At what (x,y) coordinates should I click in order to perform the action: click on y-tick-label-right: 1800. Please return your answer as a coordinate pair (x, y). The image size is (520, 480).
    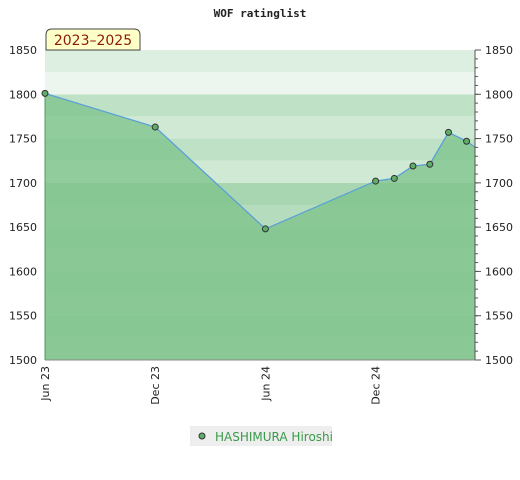
    Looking at the image, I should click on (499, 94).